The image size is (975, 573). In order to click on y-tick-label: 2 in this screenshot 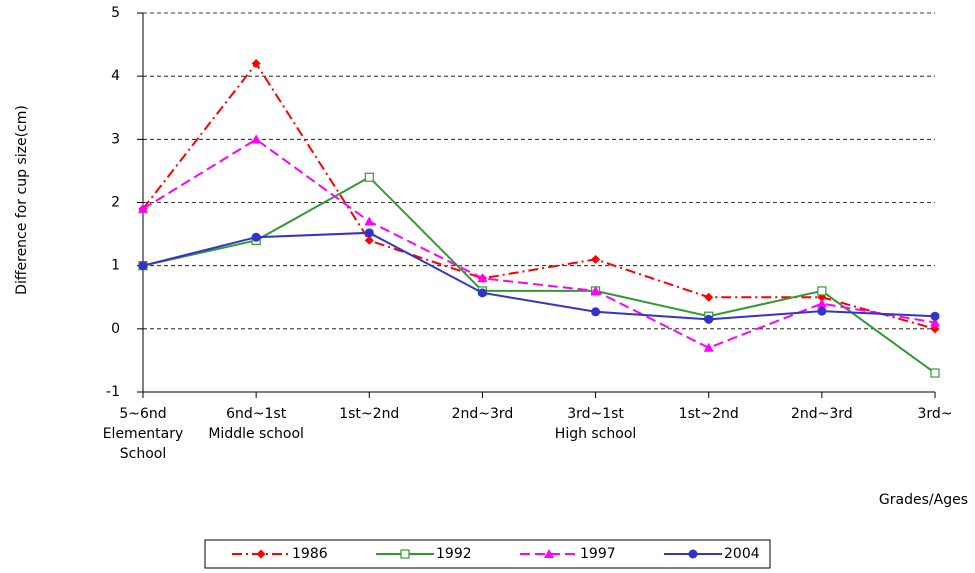, I will do `click(115, 203)`.